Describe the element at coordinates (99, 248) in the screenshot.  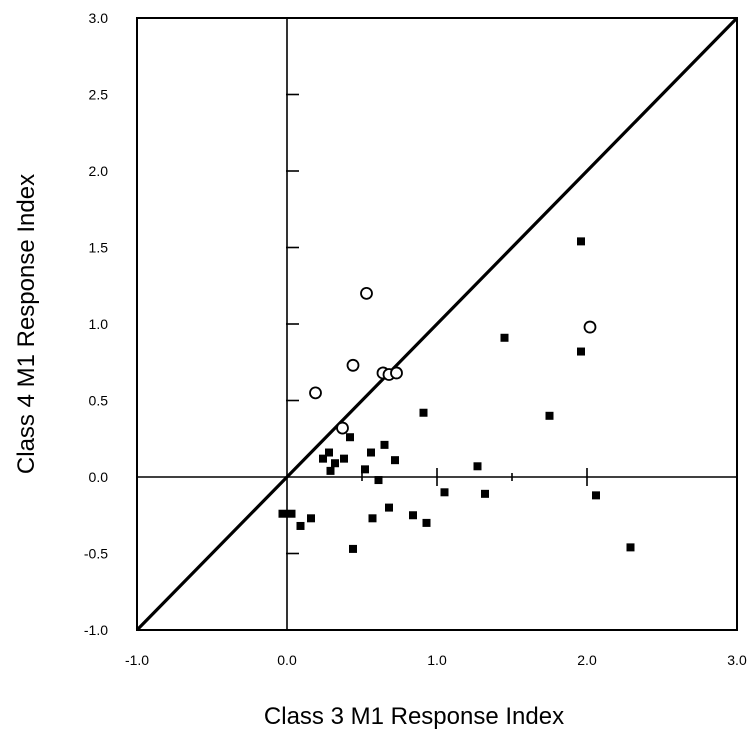
I see `y-tick-label: 1.5` at that location.